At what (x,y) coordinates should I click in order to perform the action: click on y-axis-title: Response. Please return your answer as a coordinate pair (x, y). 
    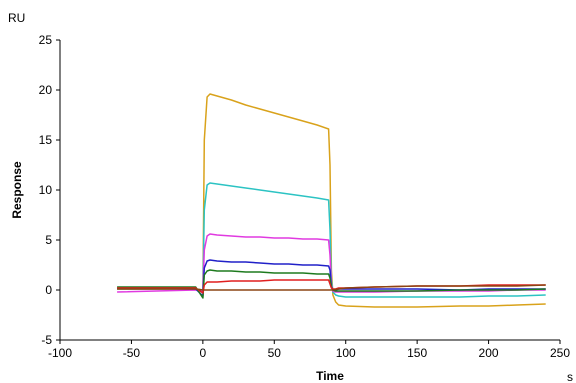
    Looking at the image, I should click on (17, 190).